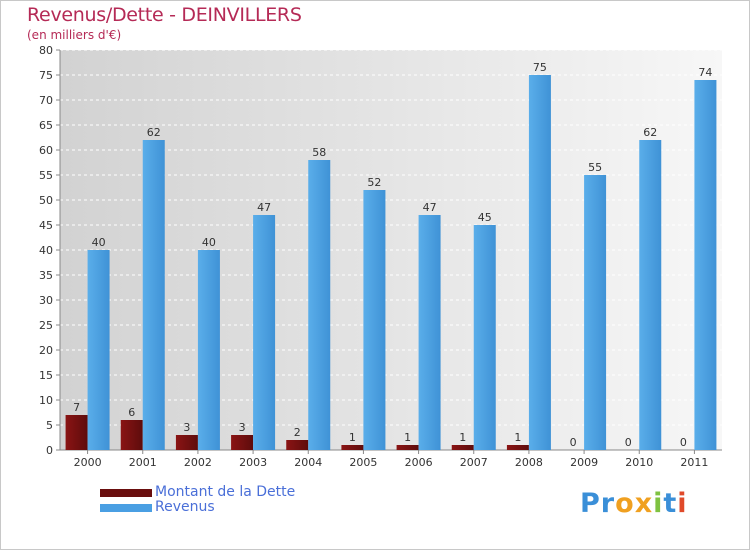 The width and height of the screenshot is (750, 550). I want to click on logo-letter: t, so click(670, 503).